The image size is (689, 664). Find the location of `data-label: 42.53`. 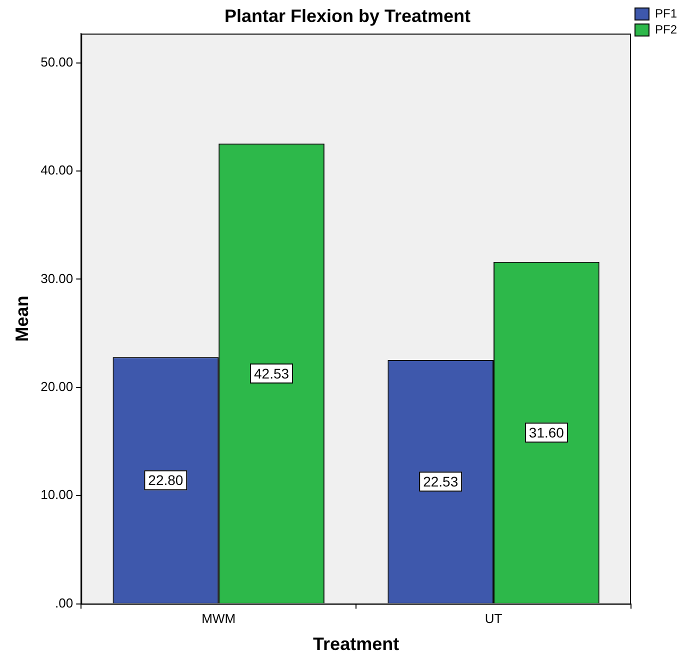

data-label: 42.53 is located at coordinates (272, 373).